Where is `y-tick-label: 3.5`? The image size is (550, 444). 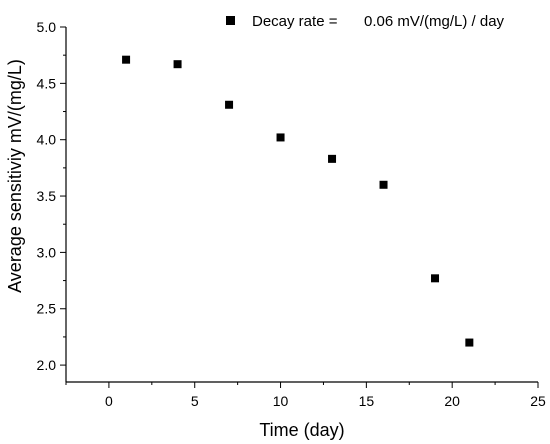
y-tick-label: 3.5 is located at coordinates (47, 196).